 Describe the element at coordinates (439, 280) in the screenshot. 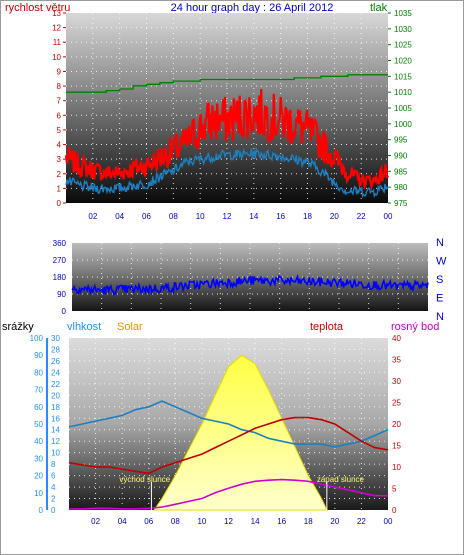

I see `compass-label: S` at that location.